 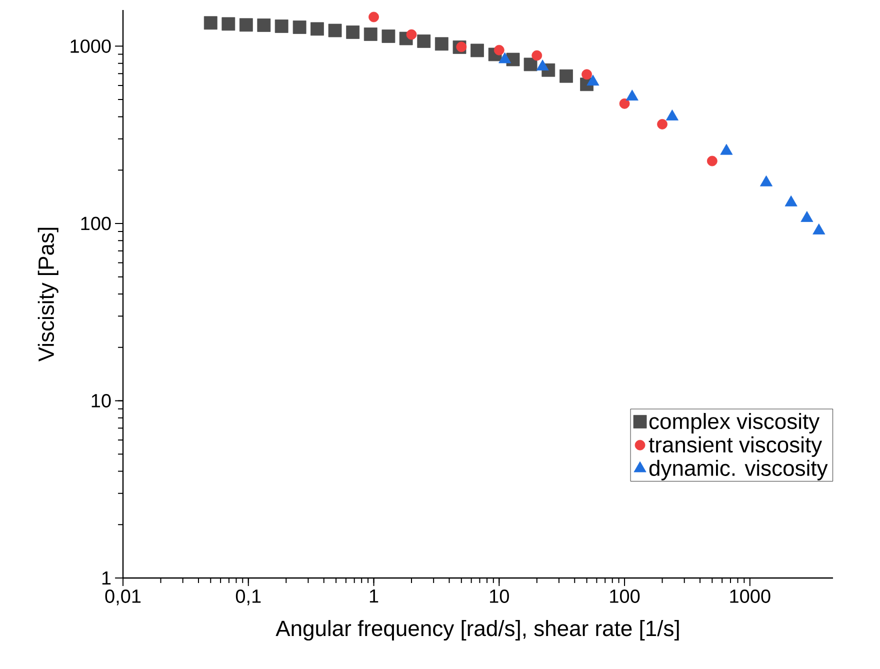 What do you see at coordinates (90, 46) in the screenshot?
I see `y-tick-label: 1000` at bounding box center [90, 46].